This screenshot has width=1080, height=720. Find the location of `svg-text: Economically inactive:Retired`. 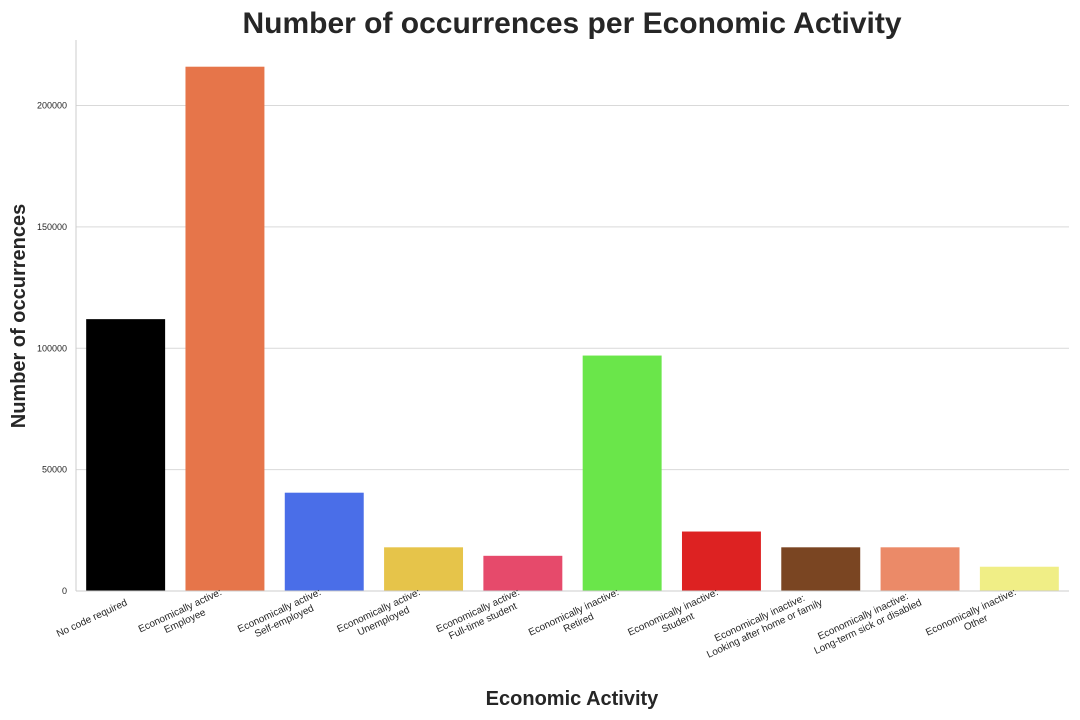

svg-text: Economically inactive:Retired is located at coordinates (576, 618).